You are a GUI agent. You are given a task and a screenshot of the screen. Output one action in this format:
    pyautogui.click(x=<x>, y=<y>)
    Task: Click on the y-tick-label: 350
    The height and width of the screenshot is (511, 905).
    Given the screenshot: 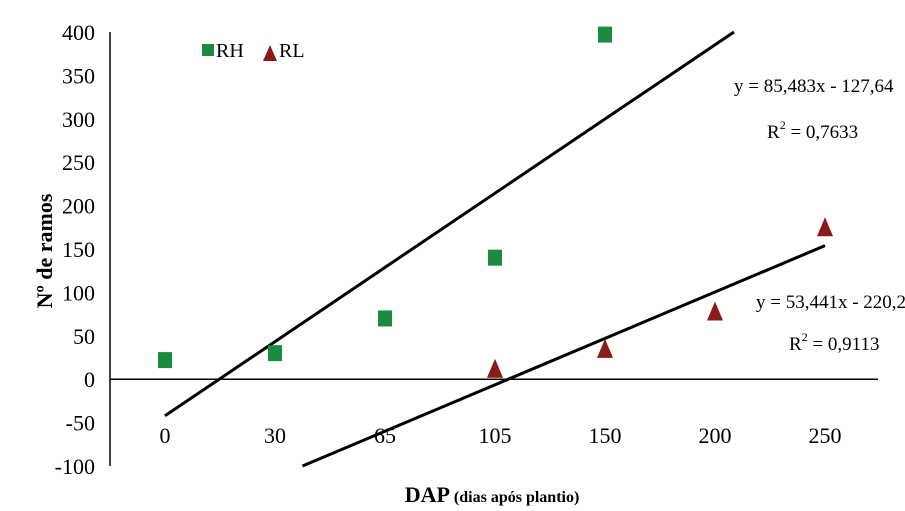 What is the action you would take?
    pyautogui.click(x=78, y=75)
    